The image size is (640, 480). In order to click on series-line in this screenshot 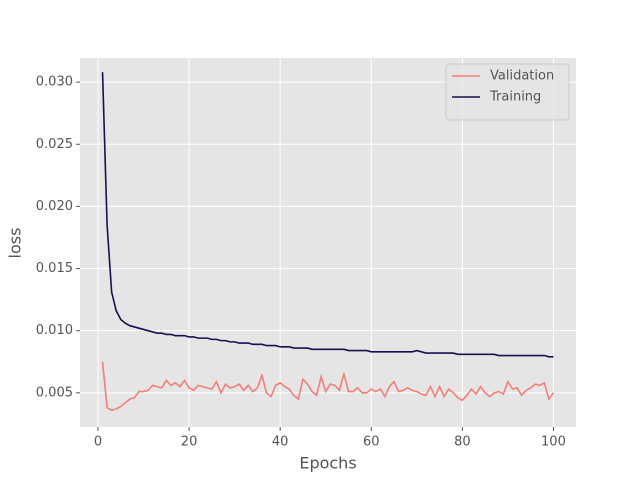, I will do `click(328, 386)`.